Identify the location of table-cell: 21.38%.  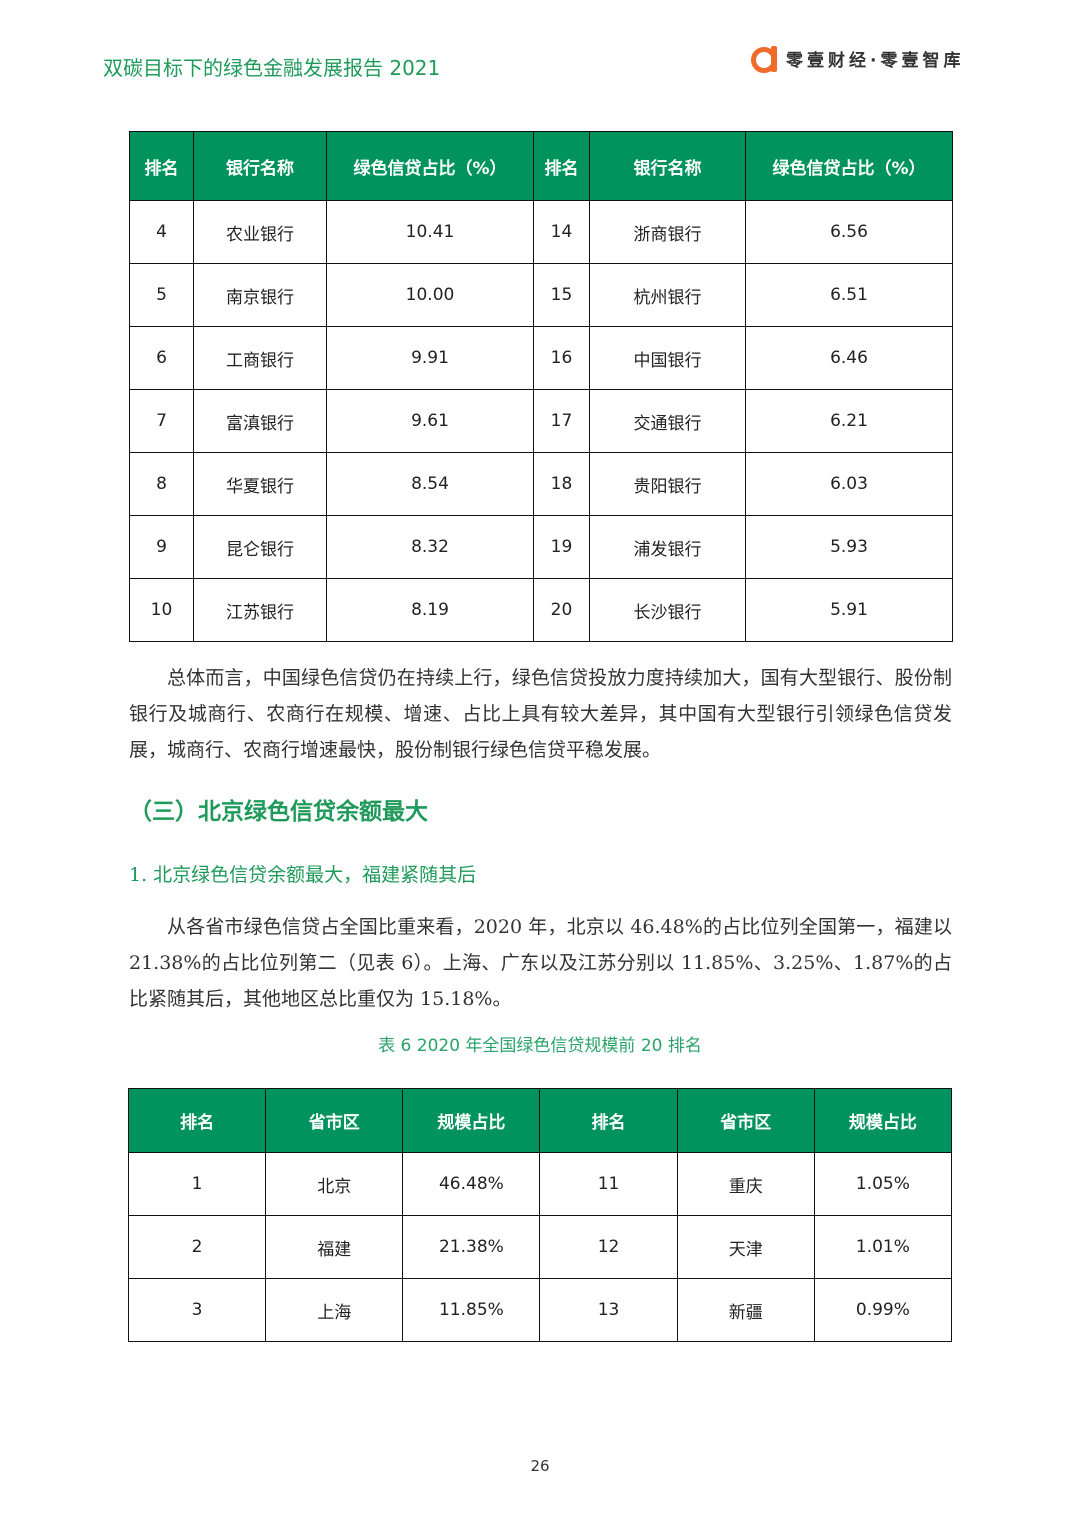
(471, 1247).